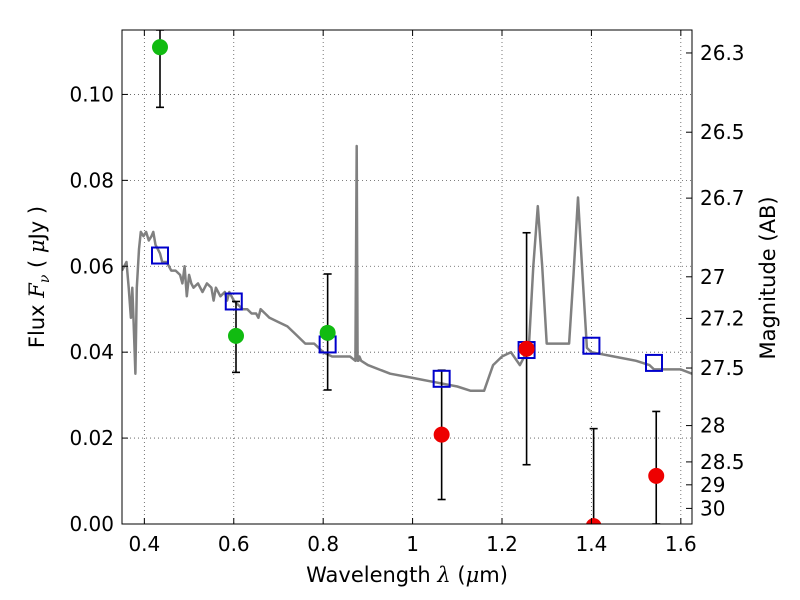 The width and height of the screenshot is (800, 600). I want to click on y-tick-label: 0.04, so click(91, 352).